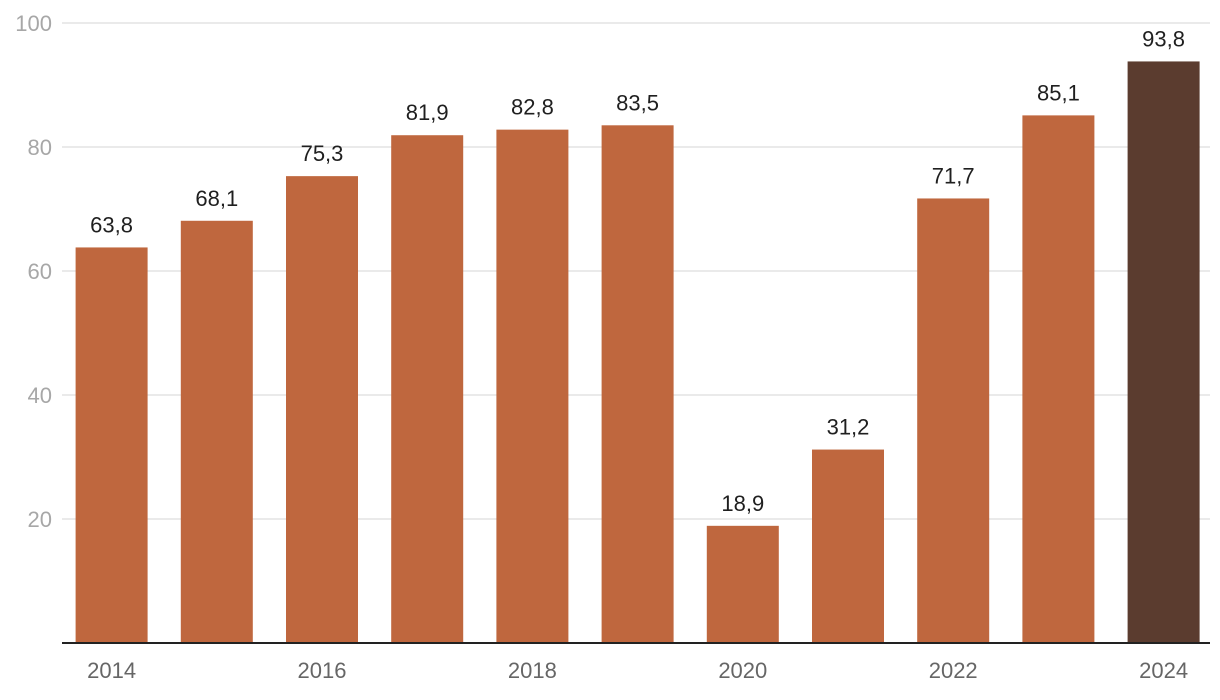  I want to click on x-tick-label-2022: 2022, so click(953, 670).